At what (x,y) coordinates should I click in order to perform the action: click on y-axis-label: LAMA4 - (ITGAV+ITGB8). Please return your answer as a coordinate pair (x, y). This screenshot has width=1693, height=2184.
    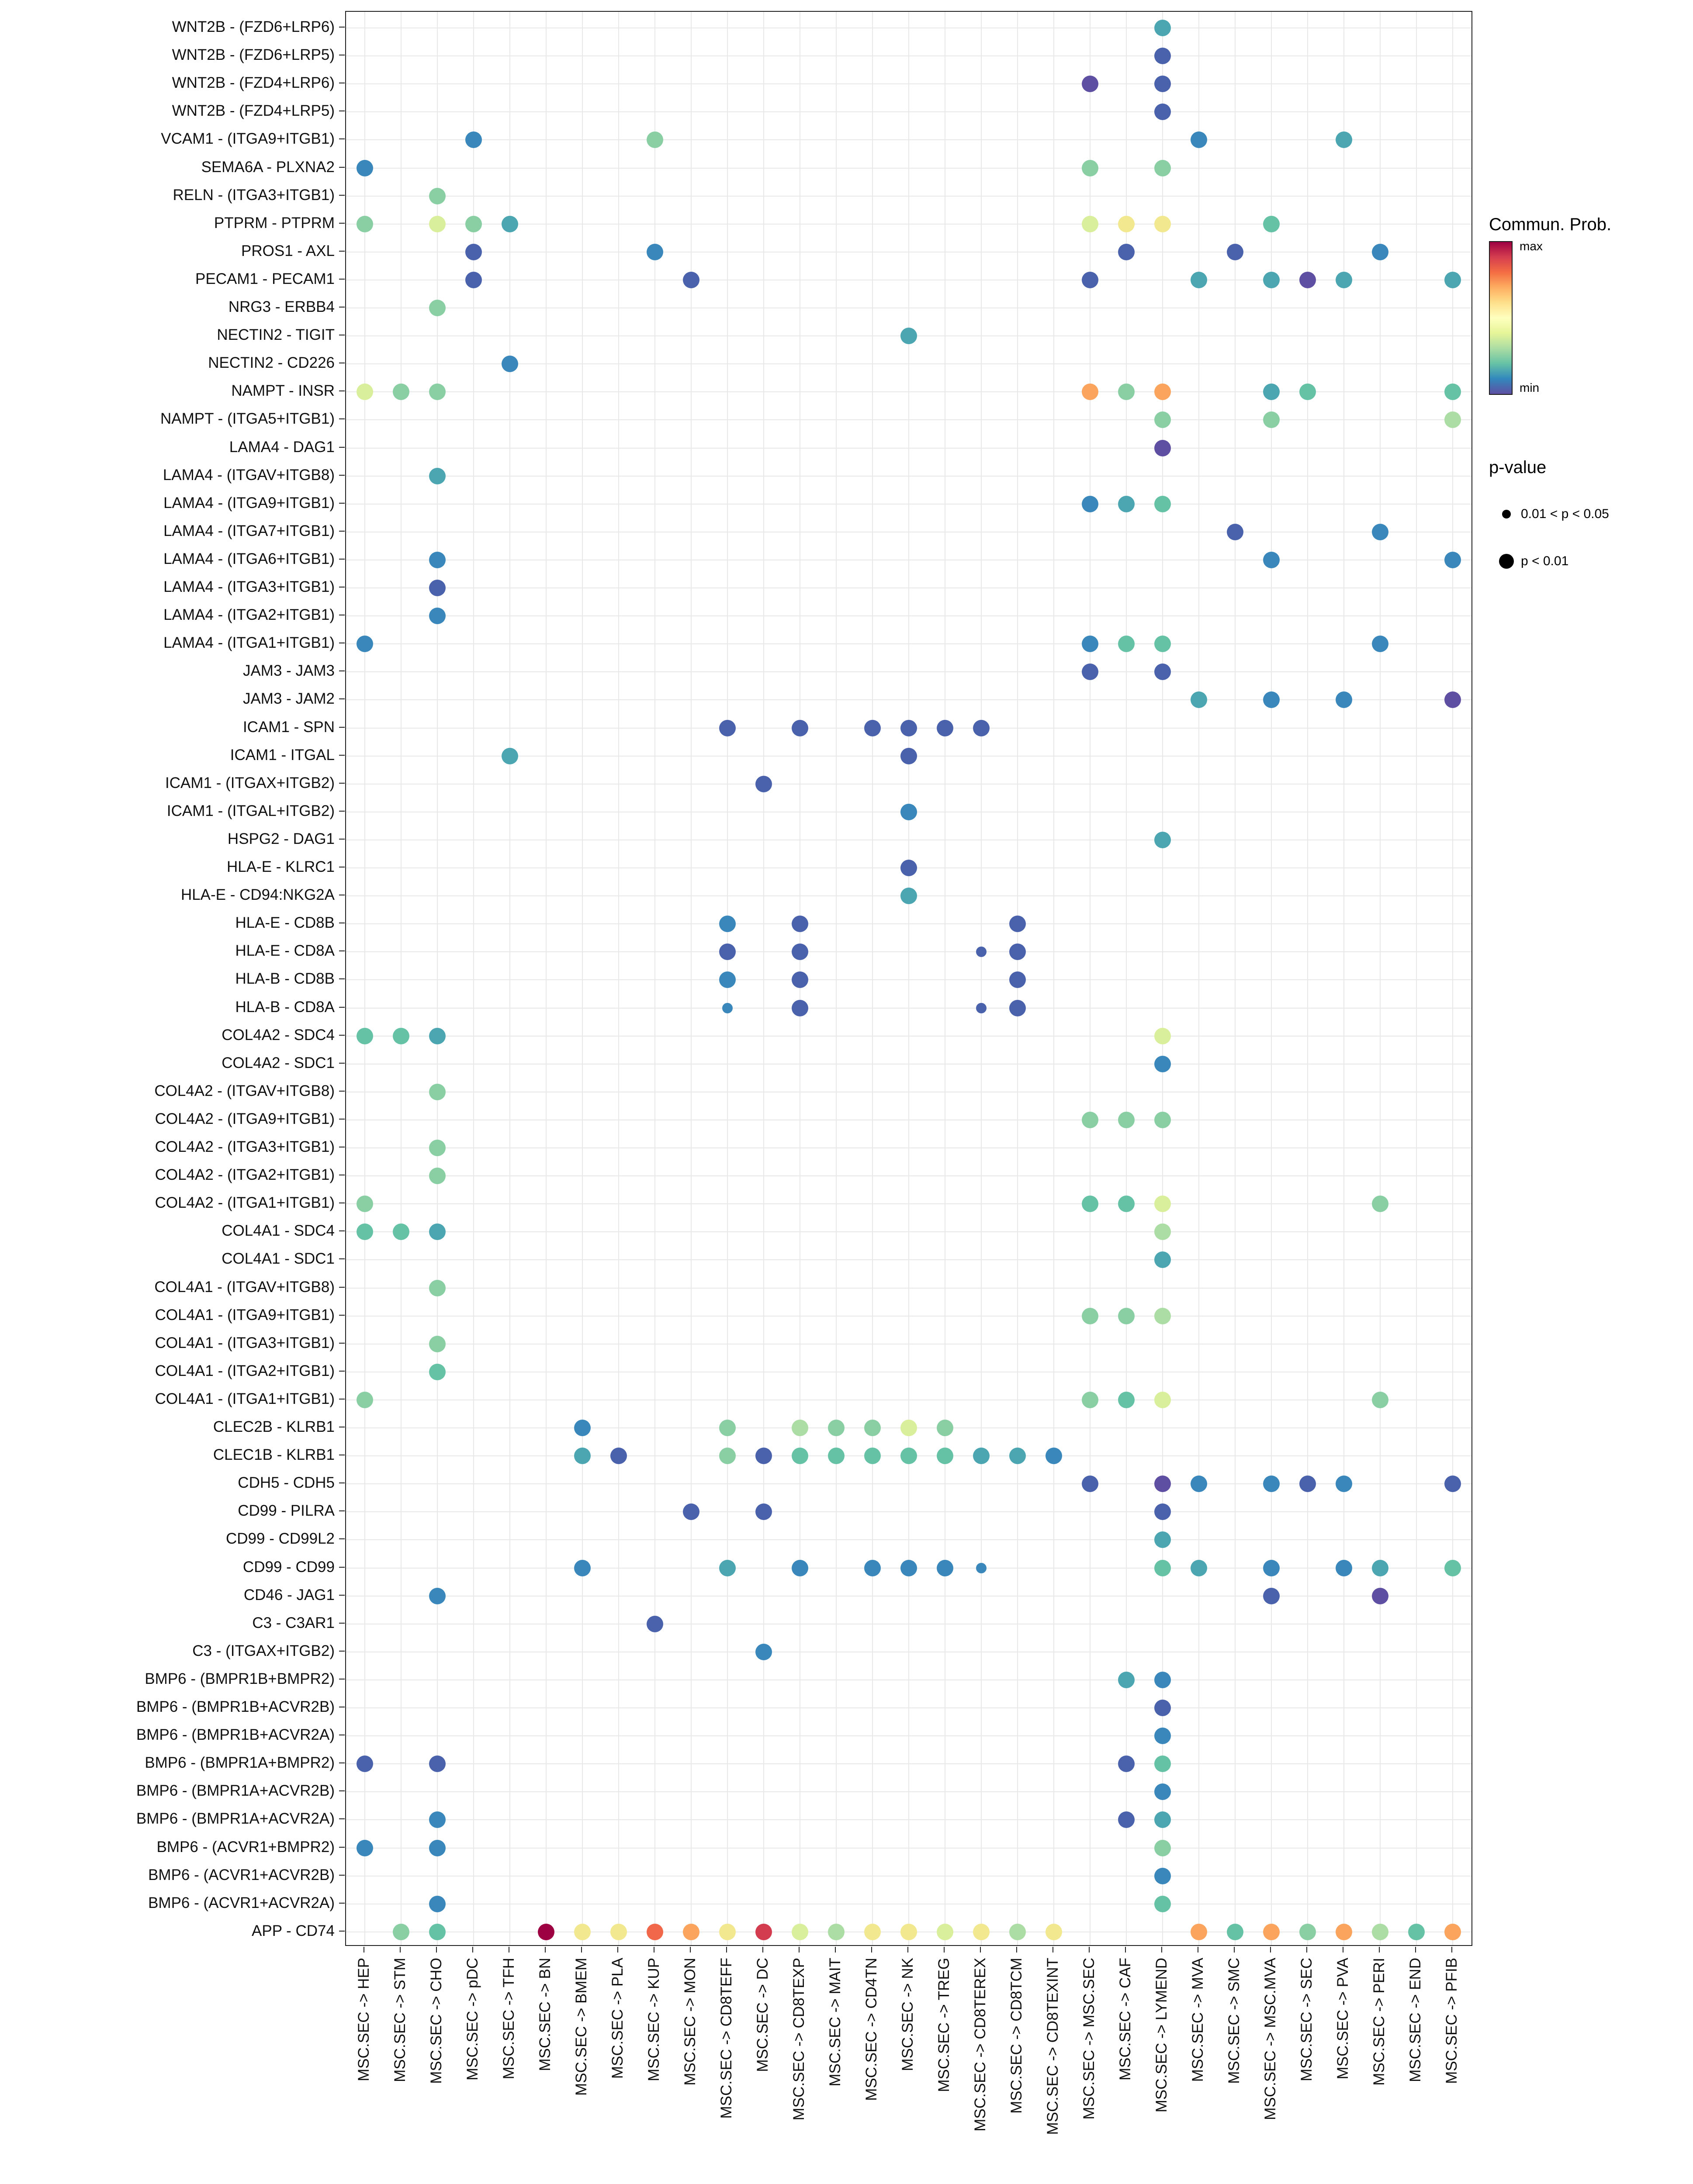
    Looking at the image, I should click on (249, 475).